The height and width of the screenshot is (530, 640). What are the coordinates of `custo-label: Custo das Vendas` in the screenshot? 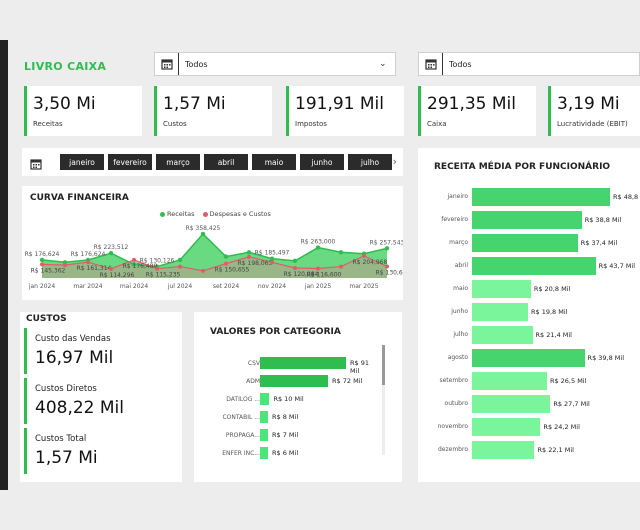 It's located at (73, 339).